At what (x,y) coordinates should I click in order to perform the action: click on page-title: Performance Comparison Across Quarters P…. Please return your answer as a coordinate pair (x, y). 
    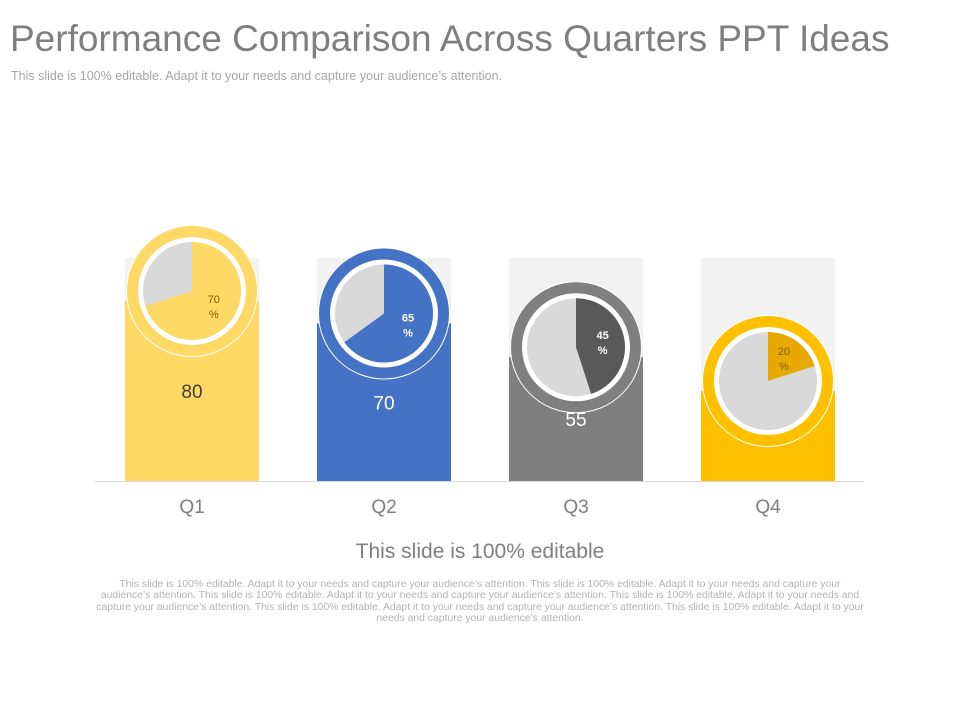
    Looking at the image, I should click on (450, 38).